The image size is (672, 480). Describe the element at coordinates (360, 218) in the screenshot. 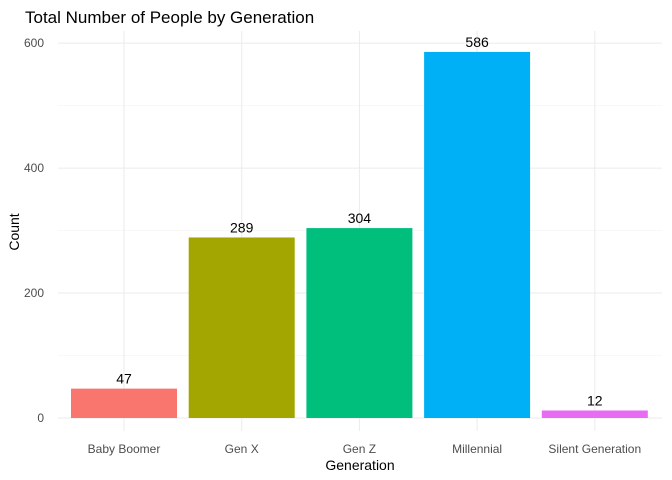

I see `bar-value-label: 304` at that location.